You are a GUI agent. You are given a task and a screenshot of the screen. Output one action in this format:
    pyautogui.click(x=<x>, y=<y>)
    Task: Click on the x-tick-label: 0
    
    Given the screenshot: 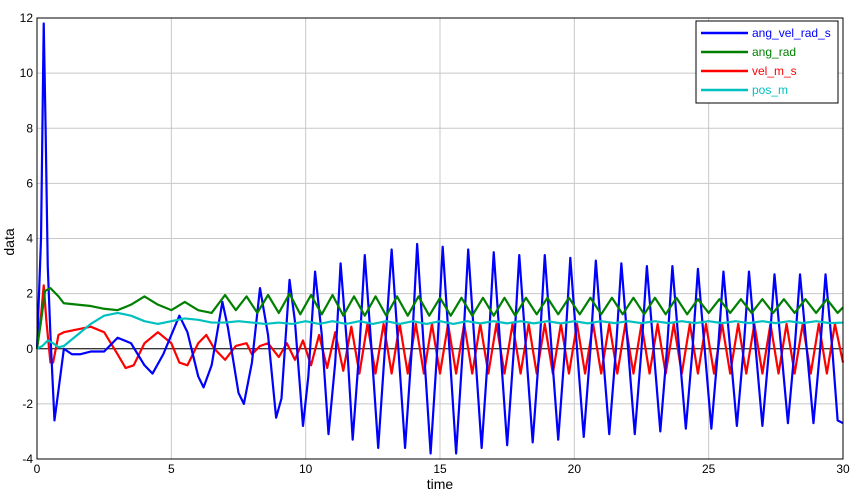 What is the action you would take?
    pyautogui.click(x=37, y=469)
    